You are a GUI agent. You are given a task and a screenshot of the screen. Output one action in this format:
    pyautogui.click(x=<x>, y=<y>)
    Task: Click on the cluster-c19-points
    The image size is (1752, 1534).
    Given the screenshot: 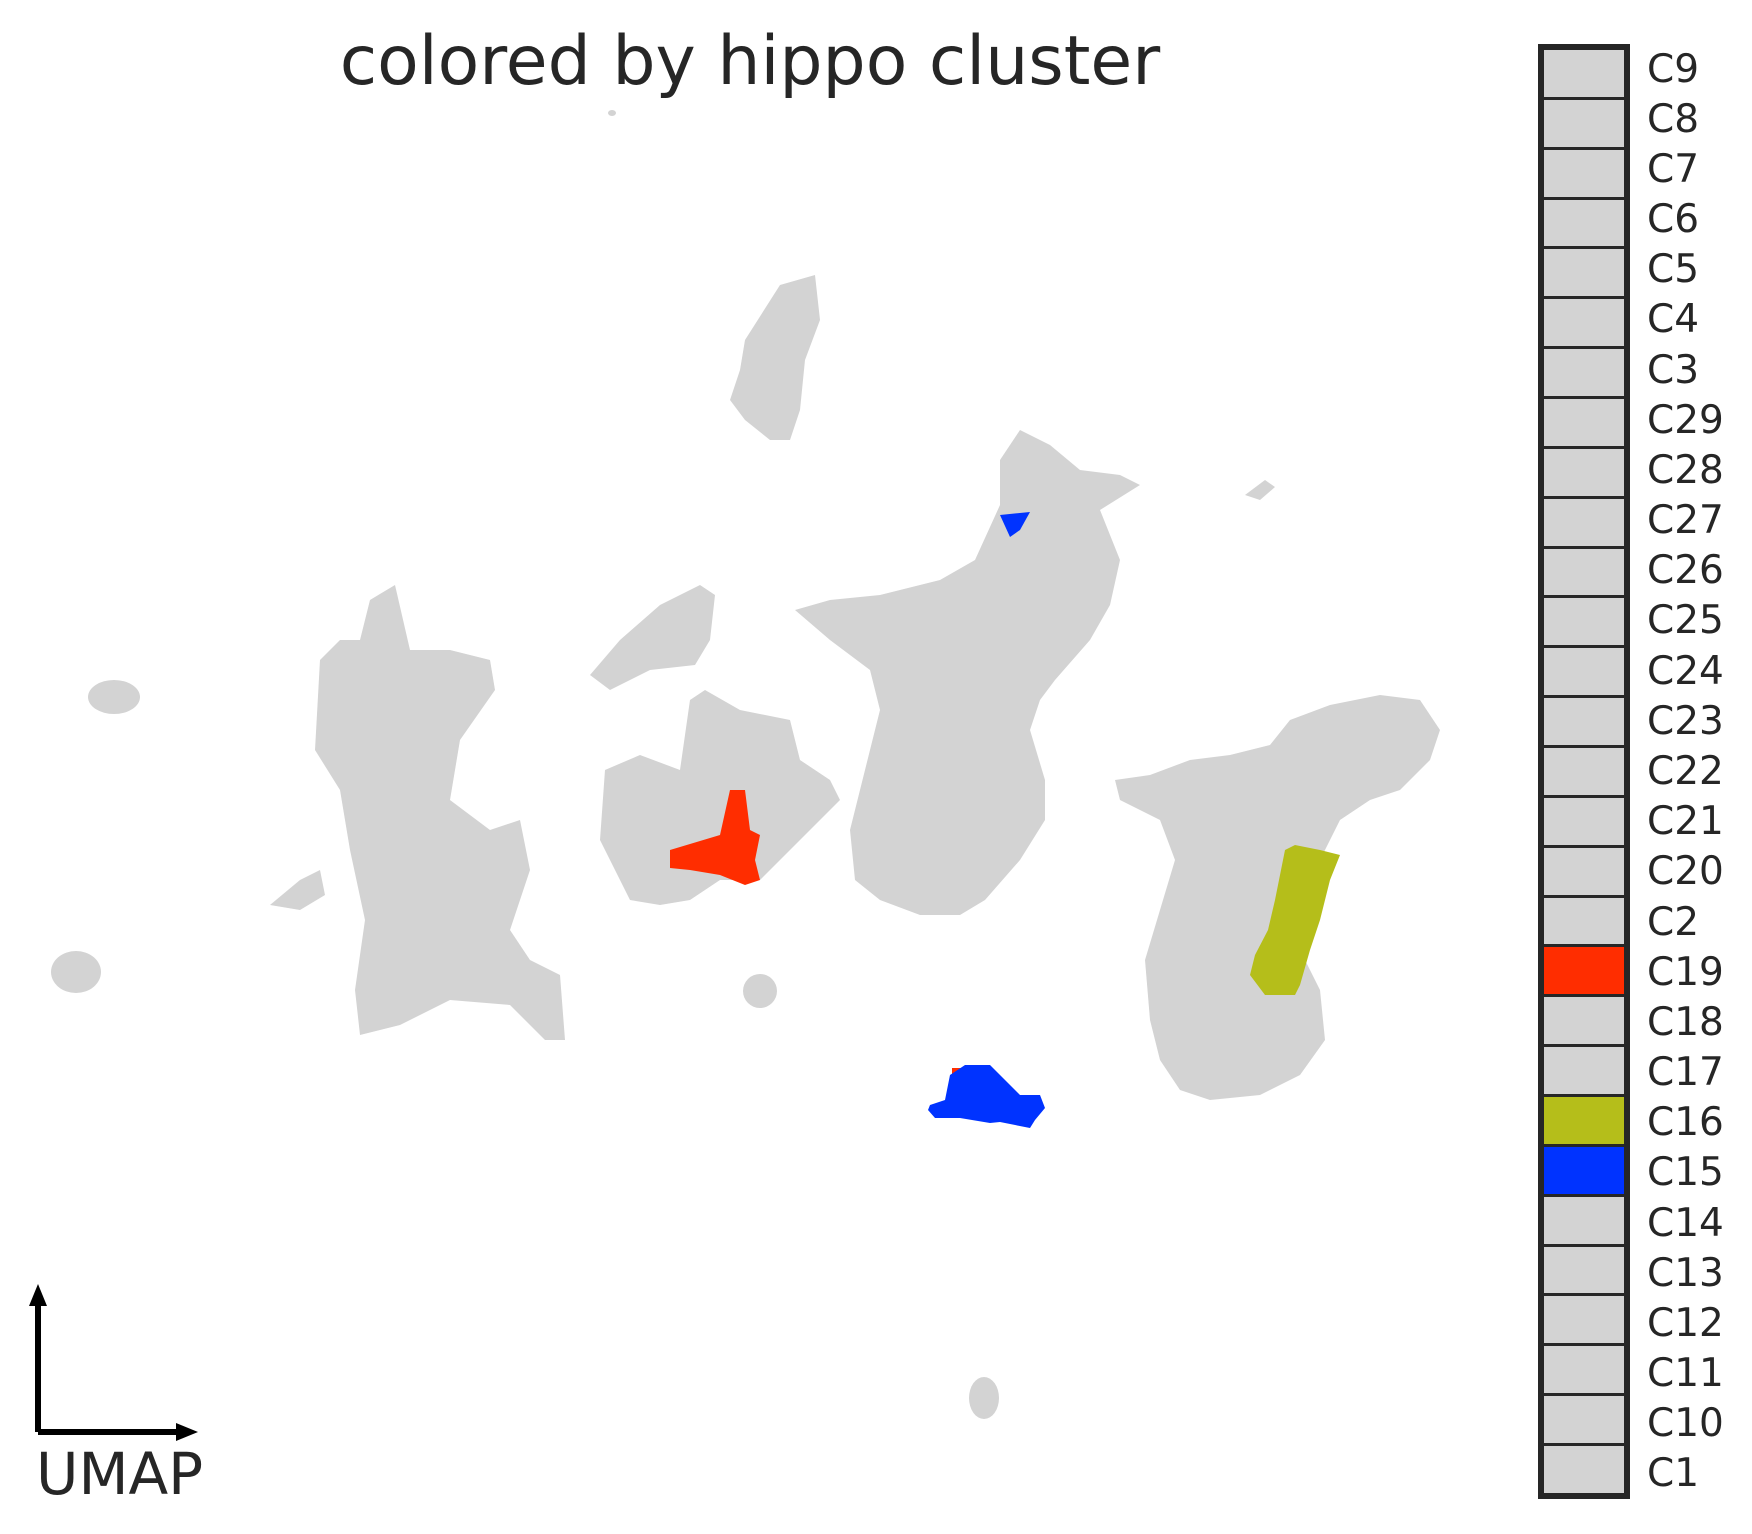 What is the action you would take?
    pyautogui.click(x=715, y=837)
    